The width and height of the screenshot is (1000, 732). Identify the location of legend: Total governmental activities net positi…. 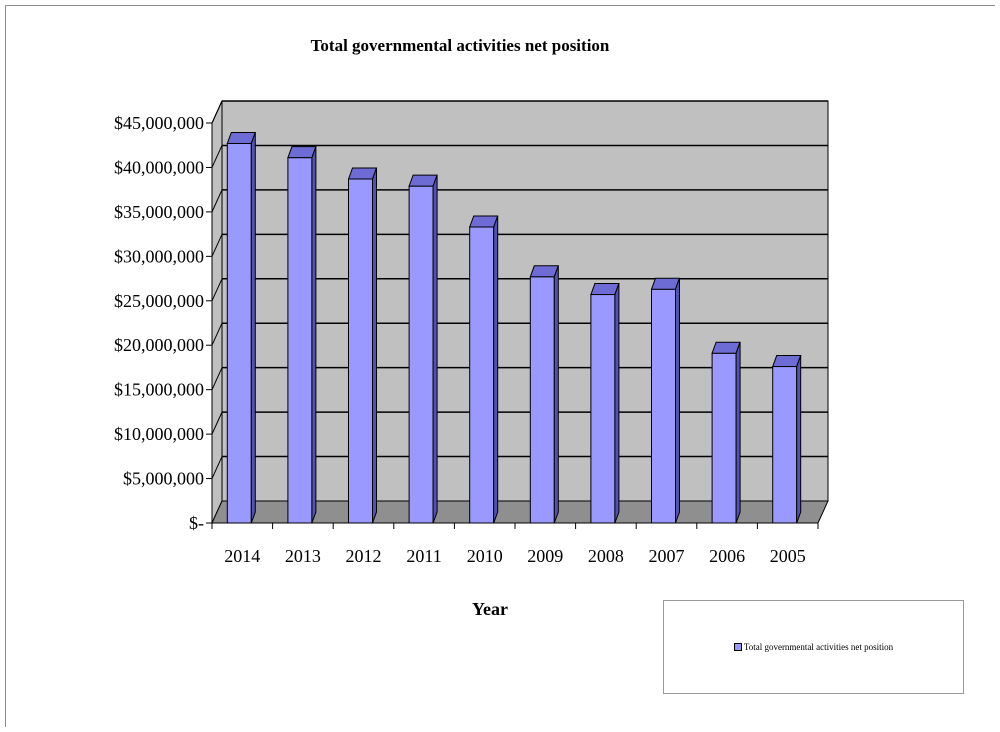
(813, 647).